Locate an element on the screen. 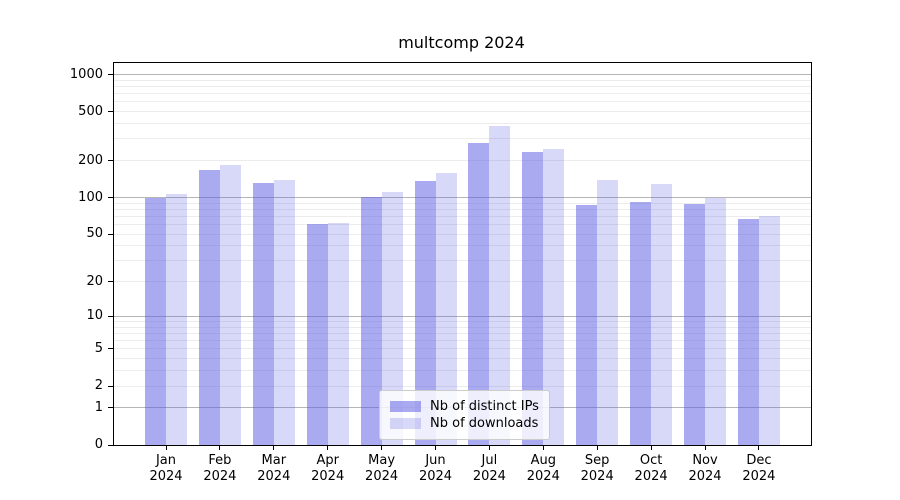 The width and height of the screenshot is (900, 500). y-tick-label: 50 is located at coordinates (94, 234).